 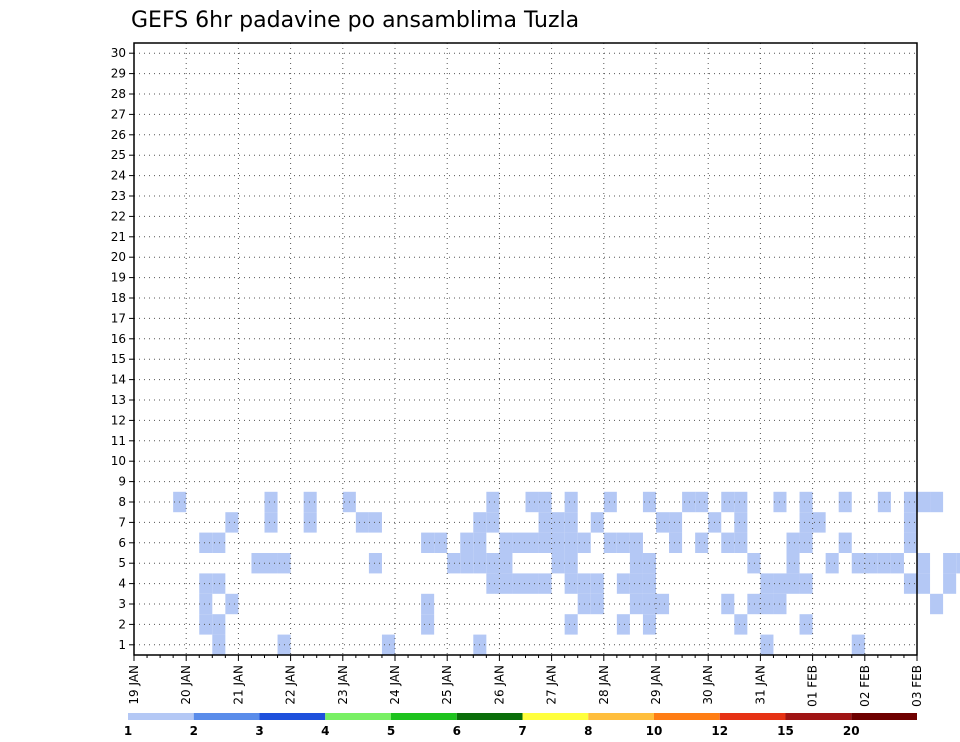 I want to click on y-tick-label: 25, so click(x=118, y=155).